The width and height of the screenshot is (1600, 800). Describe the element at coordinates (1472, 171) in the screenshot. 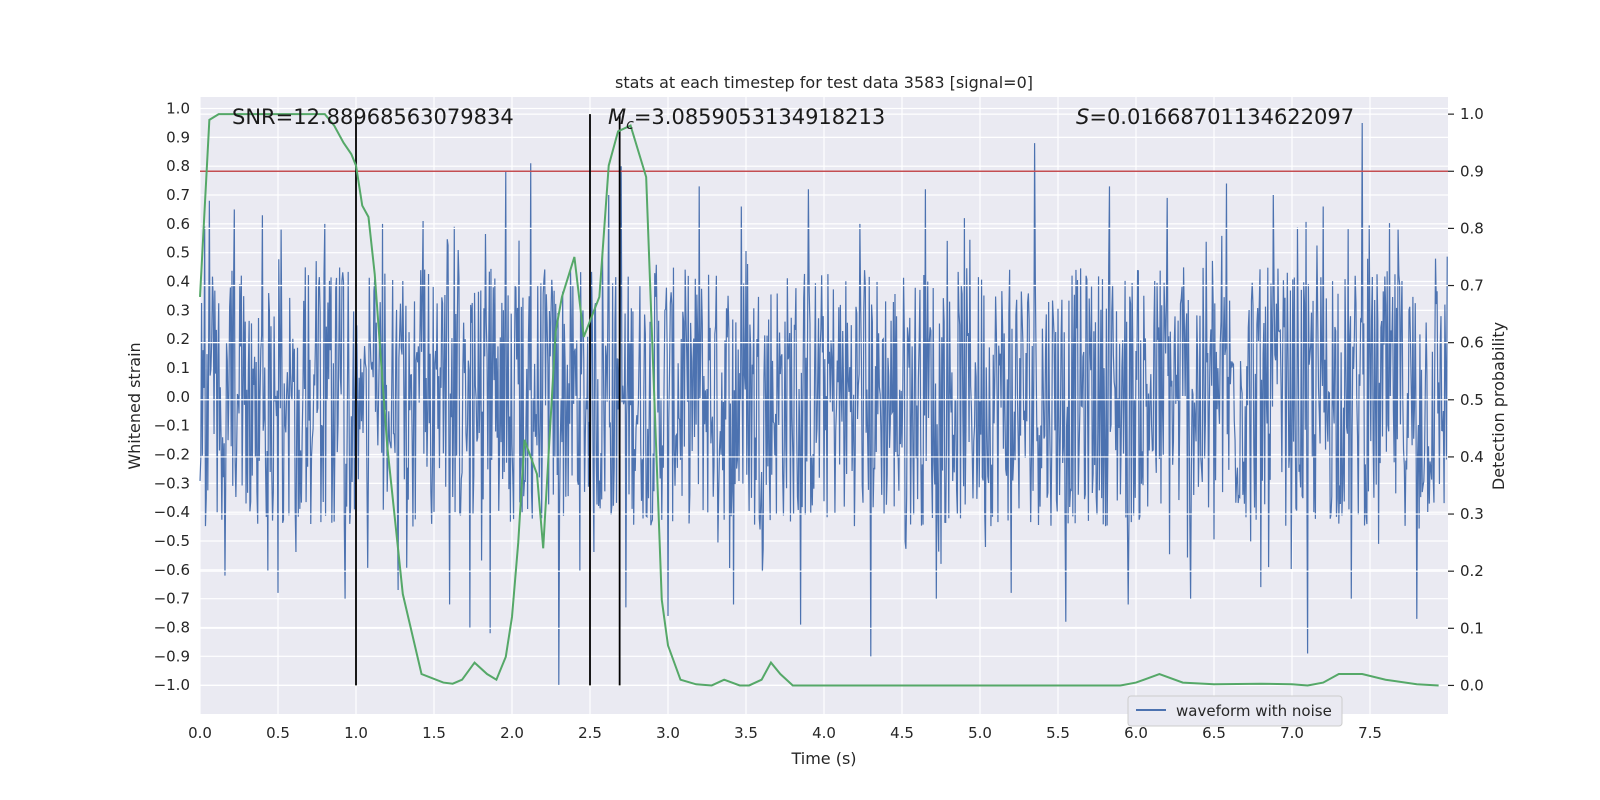

I see `y-right-tick-label: 0.9` at that location.